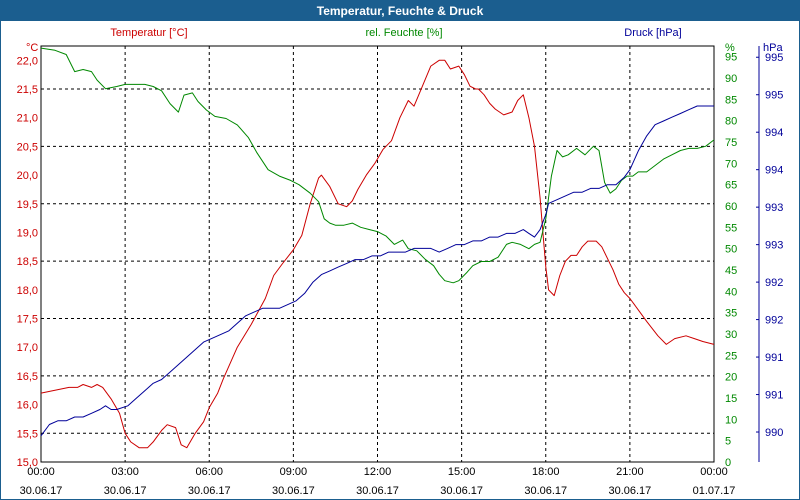 The height and width of the screenshot is (500, 800). I want to click on window-title: Temperatur, Feuchte & Druck, so click(400, 11).